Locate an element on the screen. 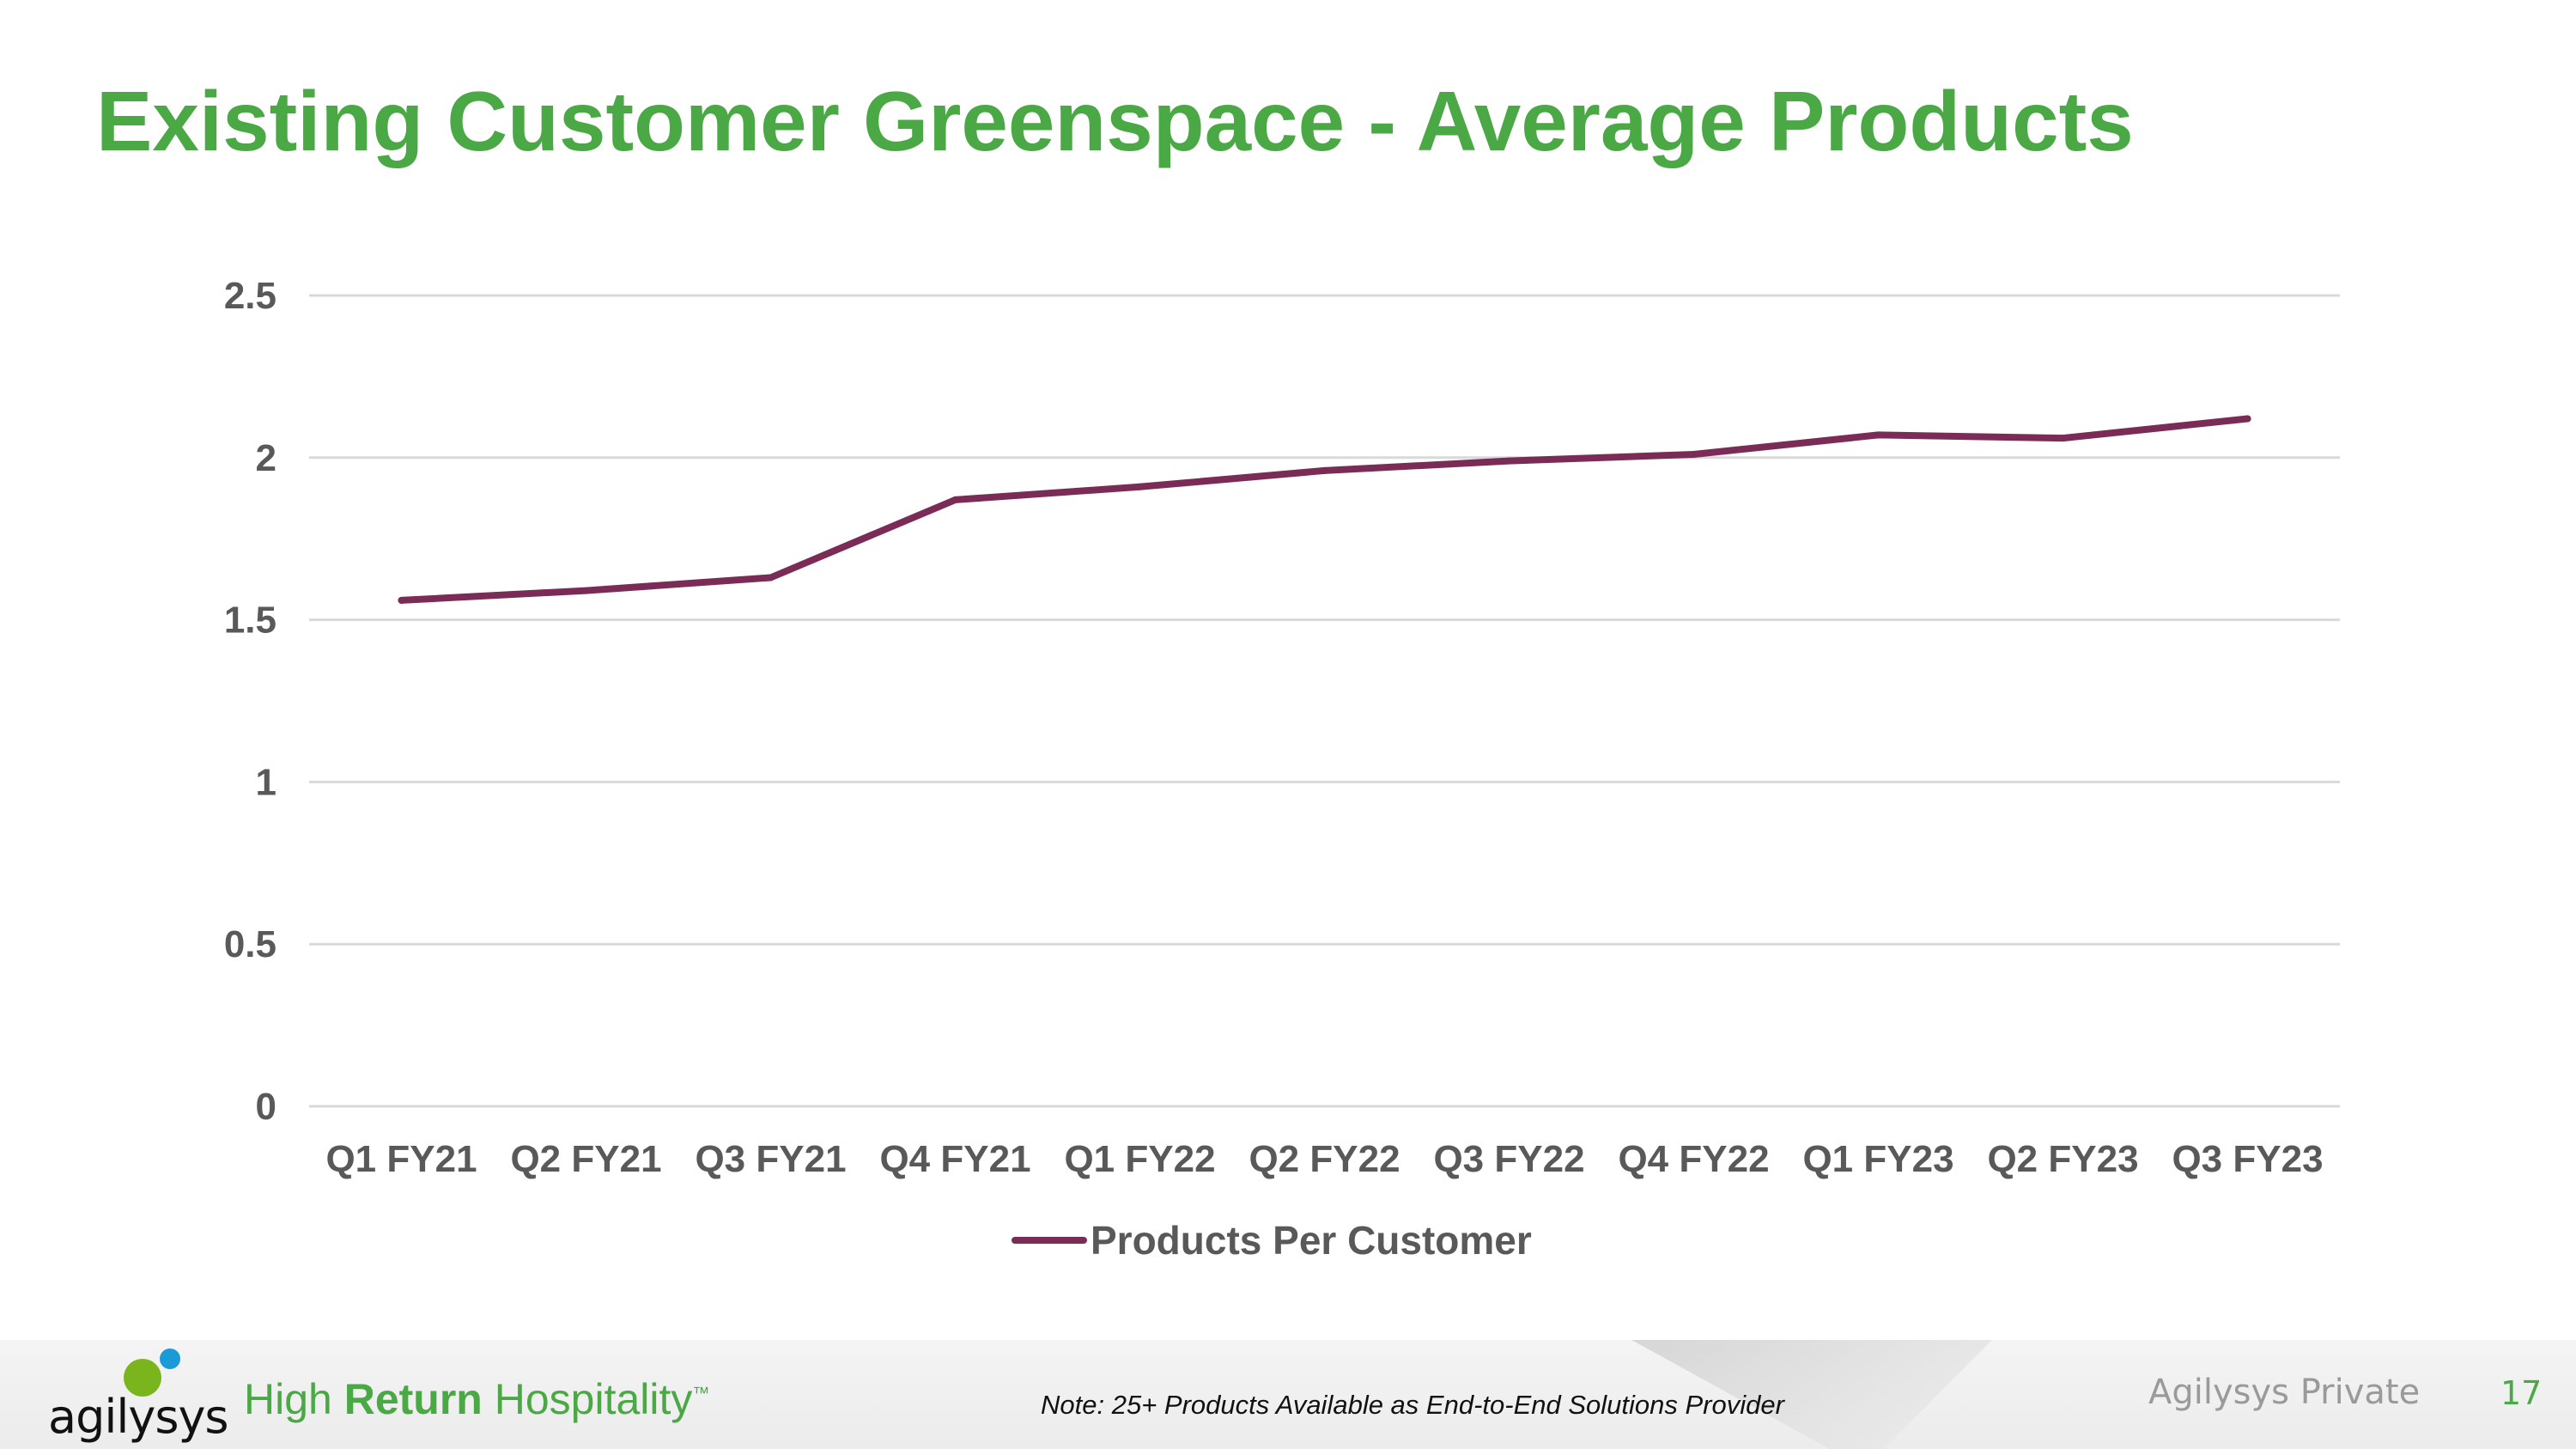  series-layer is located at coordinates (1324, 509).